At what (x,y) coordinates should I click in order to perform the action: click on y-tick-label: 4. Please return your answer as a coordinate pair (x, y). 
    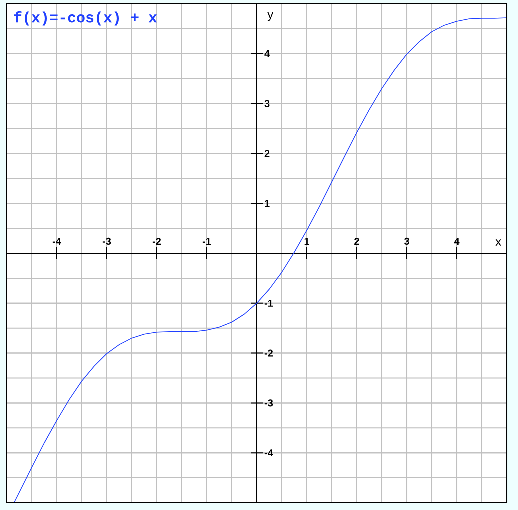
    Looking at the image, I should click on (267, 54).